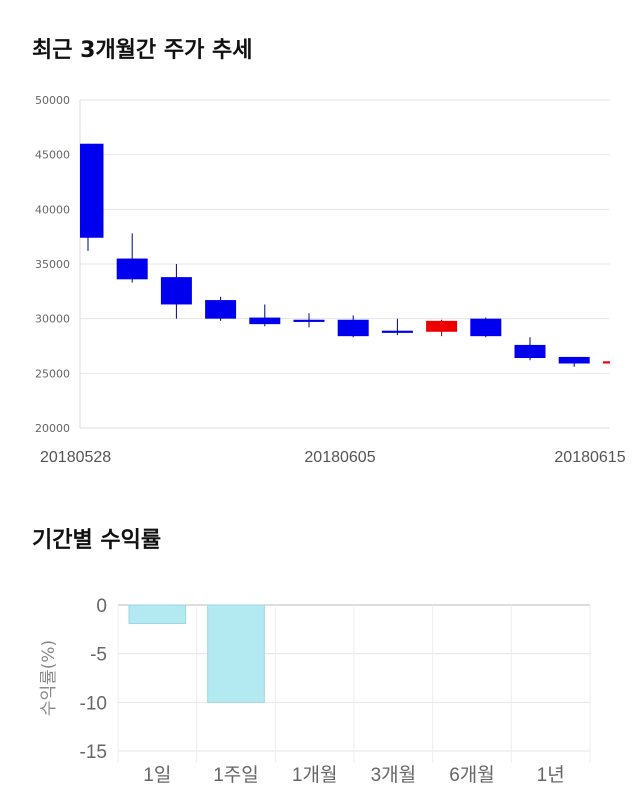 This screenshot has height=810, width=640. Describe the element at coordinates (157, 775) in the screenshot. I see `return-x-tick-label: 1일` at that location.